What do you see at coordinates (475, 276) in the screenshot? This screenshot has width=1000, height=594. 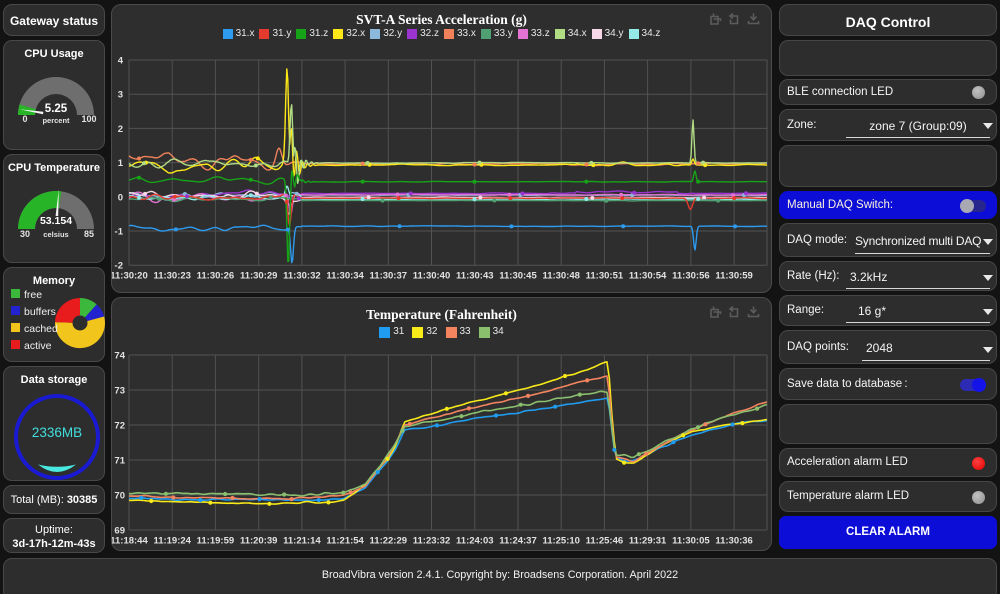 I see `svg-text: 11:30:43` at bounding box center [475, 276].